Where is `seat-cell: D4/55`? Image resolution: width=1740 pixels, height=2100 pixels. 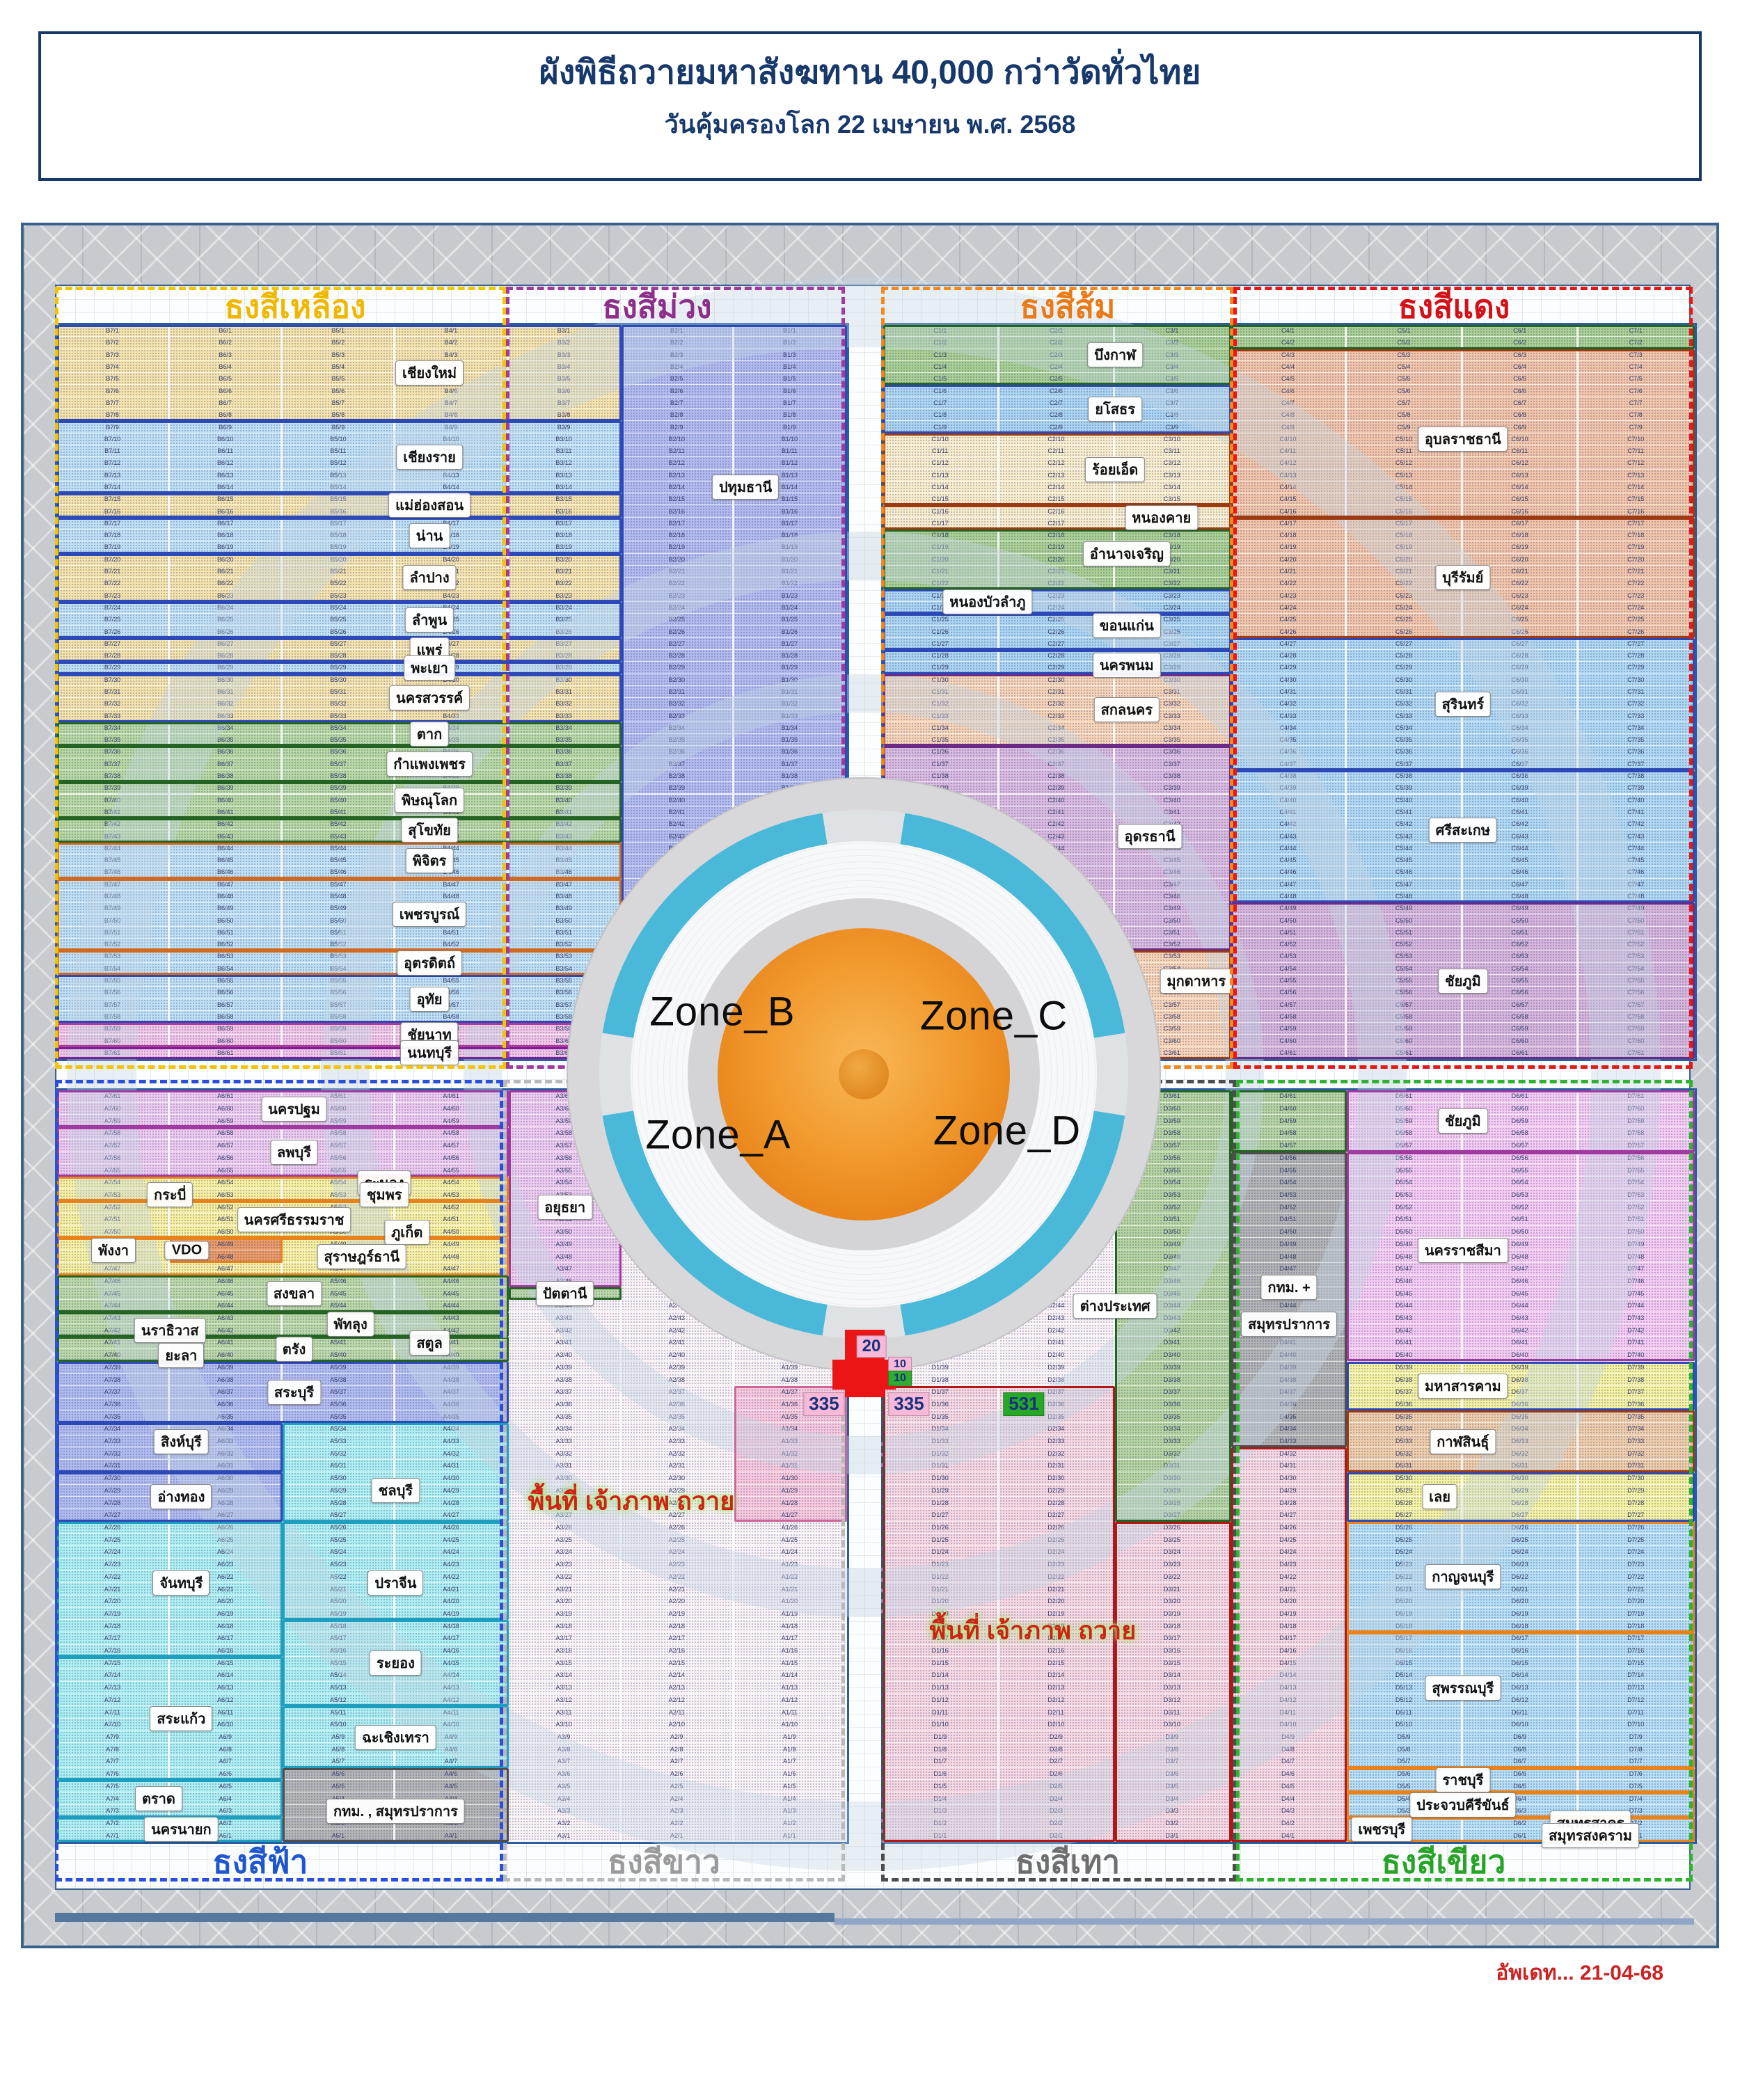
seat-cell: D4/55 is located at coordinates (1289, 1170).